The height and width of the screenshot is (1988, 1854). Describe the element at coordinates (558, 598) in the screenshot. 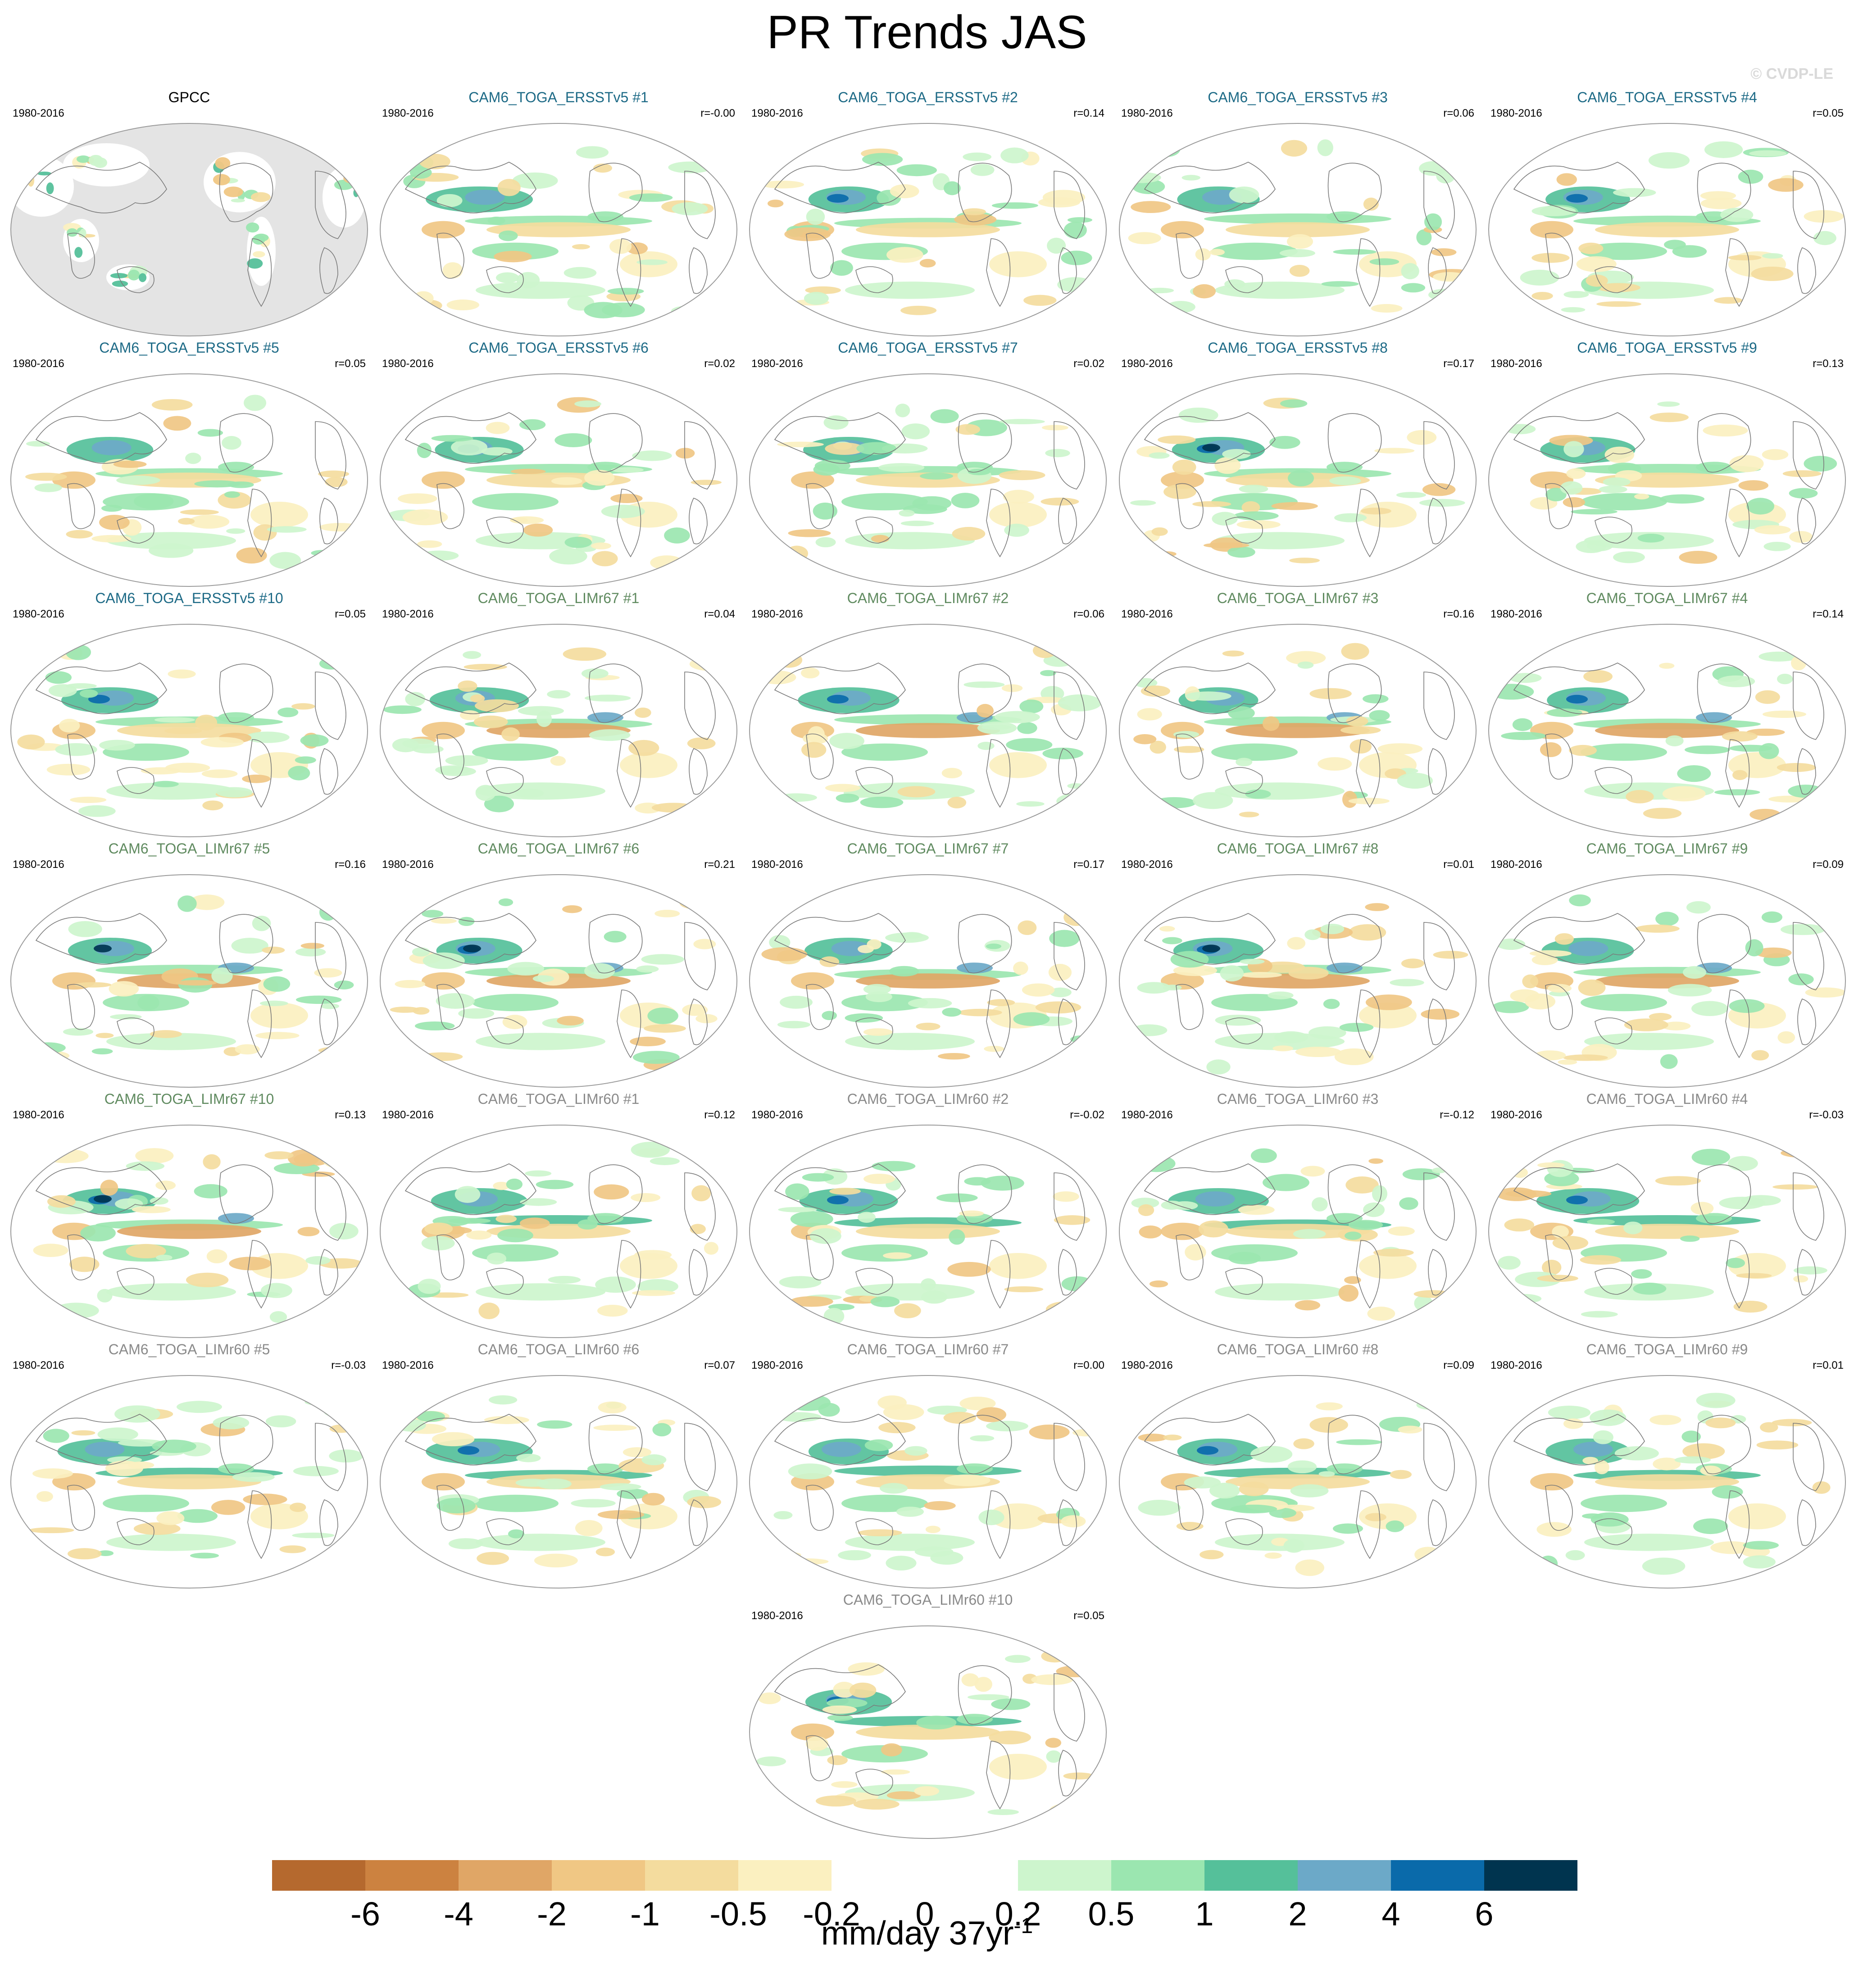

I see `panel-title: CAM6_TOGA_LIMr67 #1` at that location.